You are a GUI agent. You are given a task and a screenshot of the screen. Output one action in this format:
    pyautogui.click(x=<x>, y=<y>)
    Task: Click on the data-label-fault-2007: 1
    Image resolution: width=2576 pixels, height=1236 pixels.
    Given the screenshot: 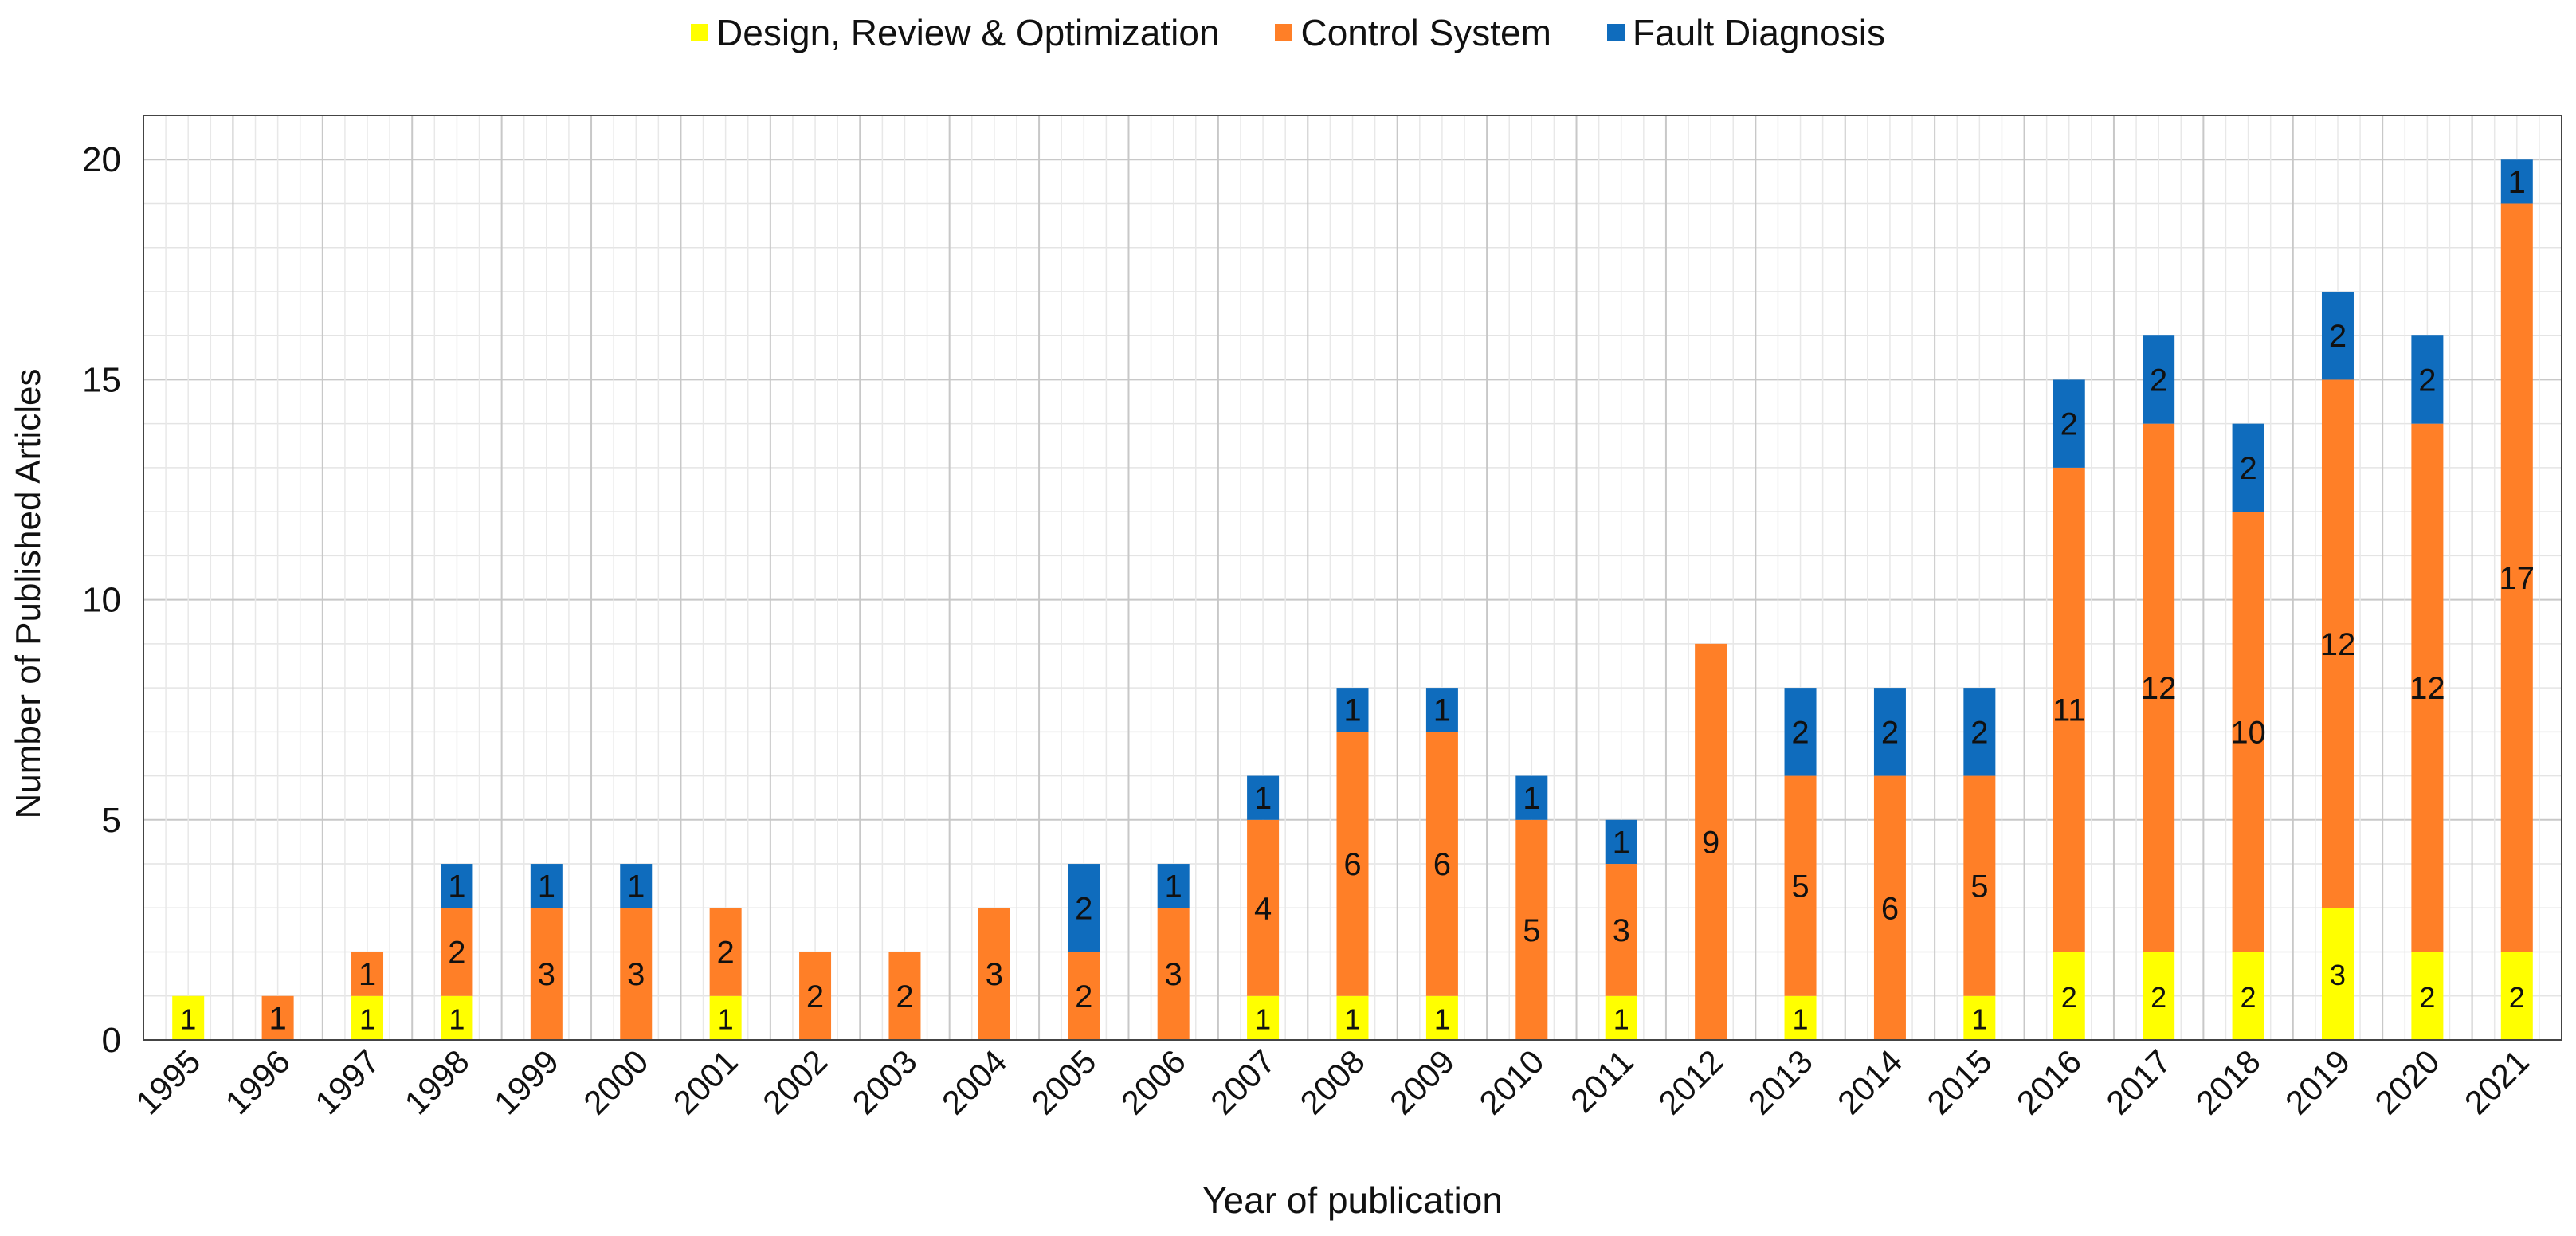 What is the action you would take?
    pyautogui.click(x=1263, y=799)
    